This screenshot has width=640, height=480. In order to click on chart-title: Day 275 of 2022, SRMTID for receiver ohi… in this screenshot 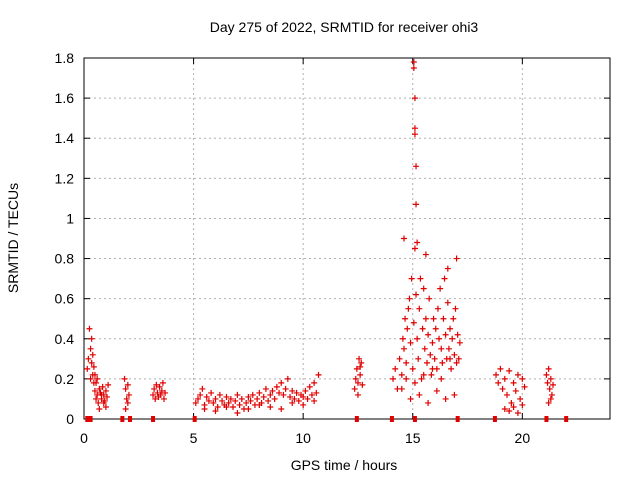, I will do `click(344, 27)`.